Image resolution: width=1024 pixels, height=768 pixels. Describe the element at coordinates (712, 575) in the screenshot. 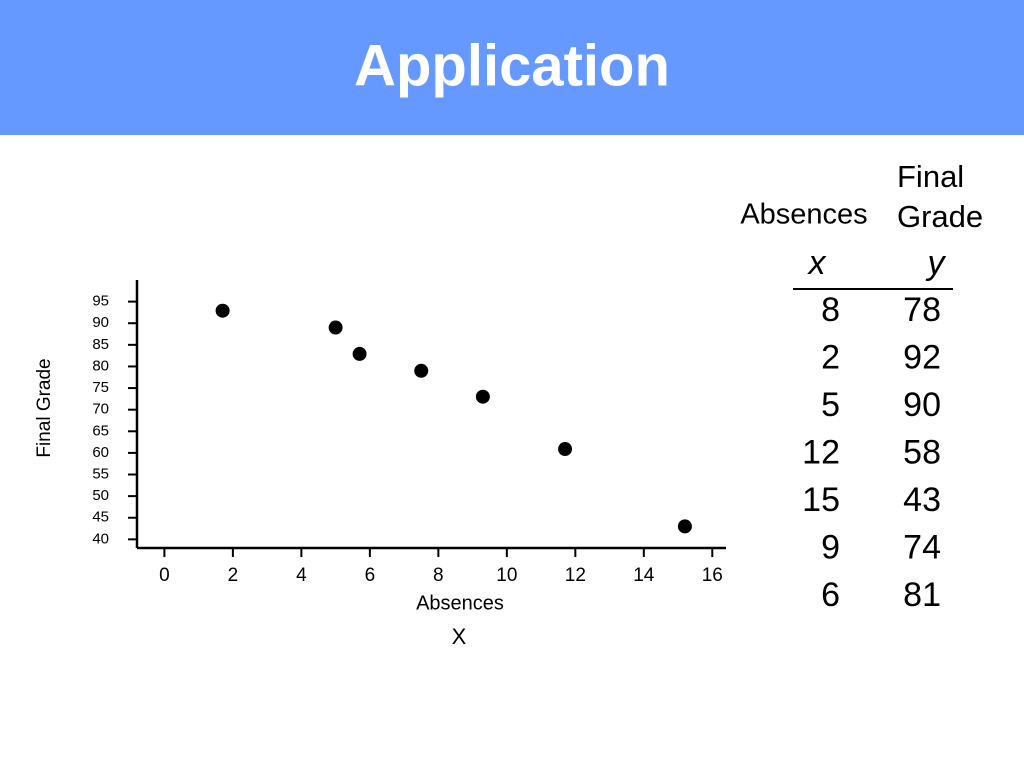

I see `x-tick-label: 16` at that location.